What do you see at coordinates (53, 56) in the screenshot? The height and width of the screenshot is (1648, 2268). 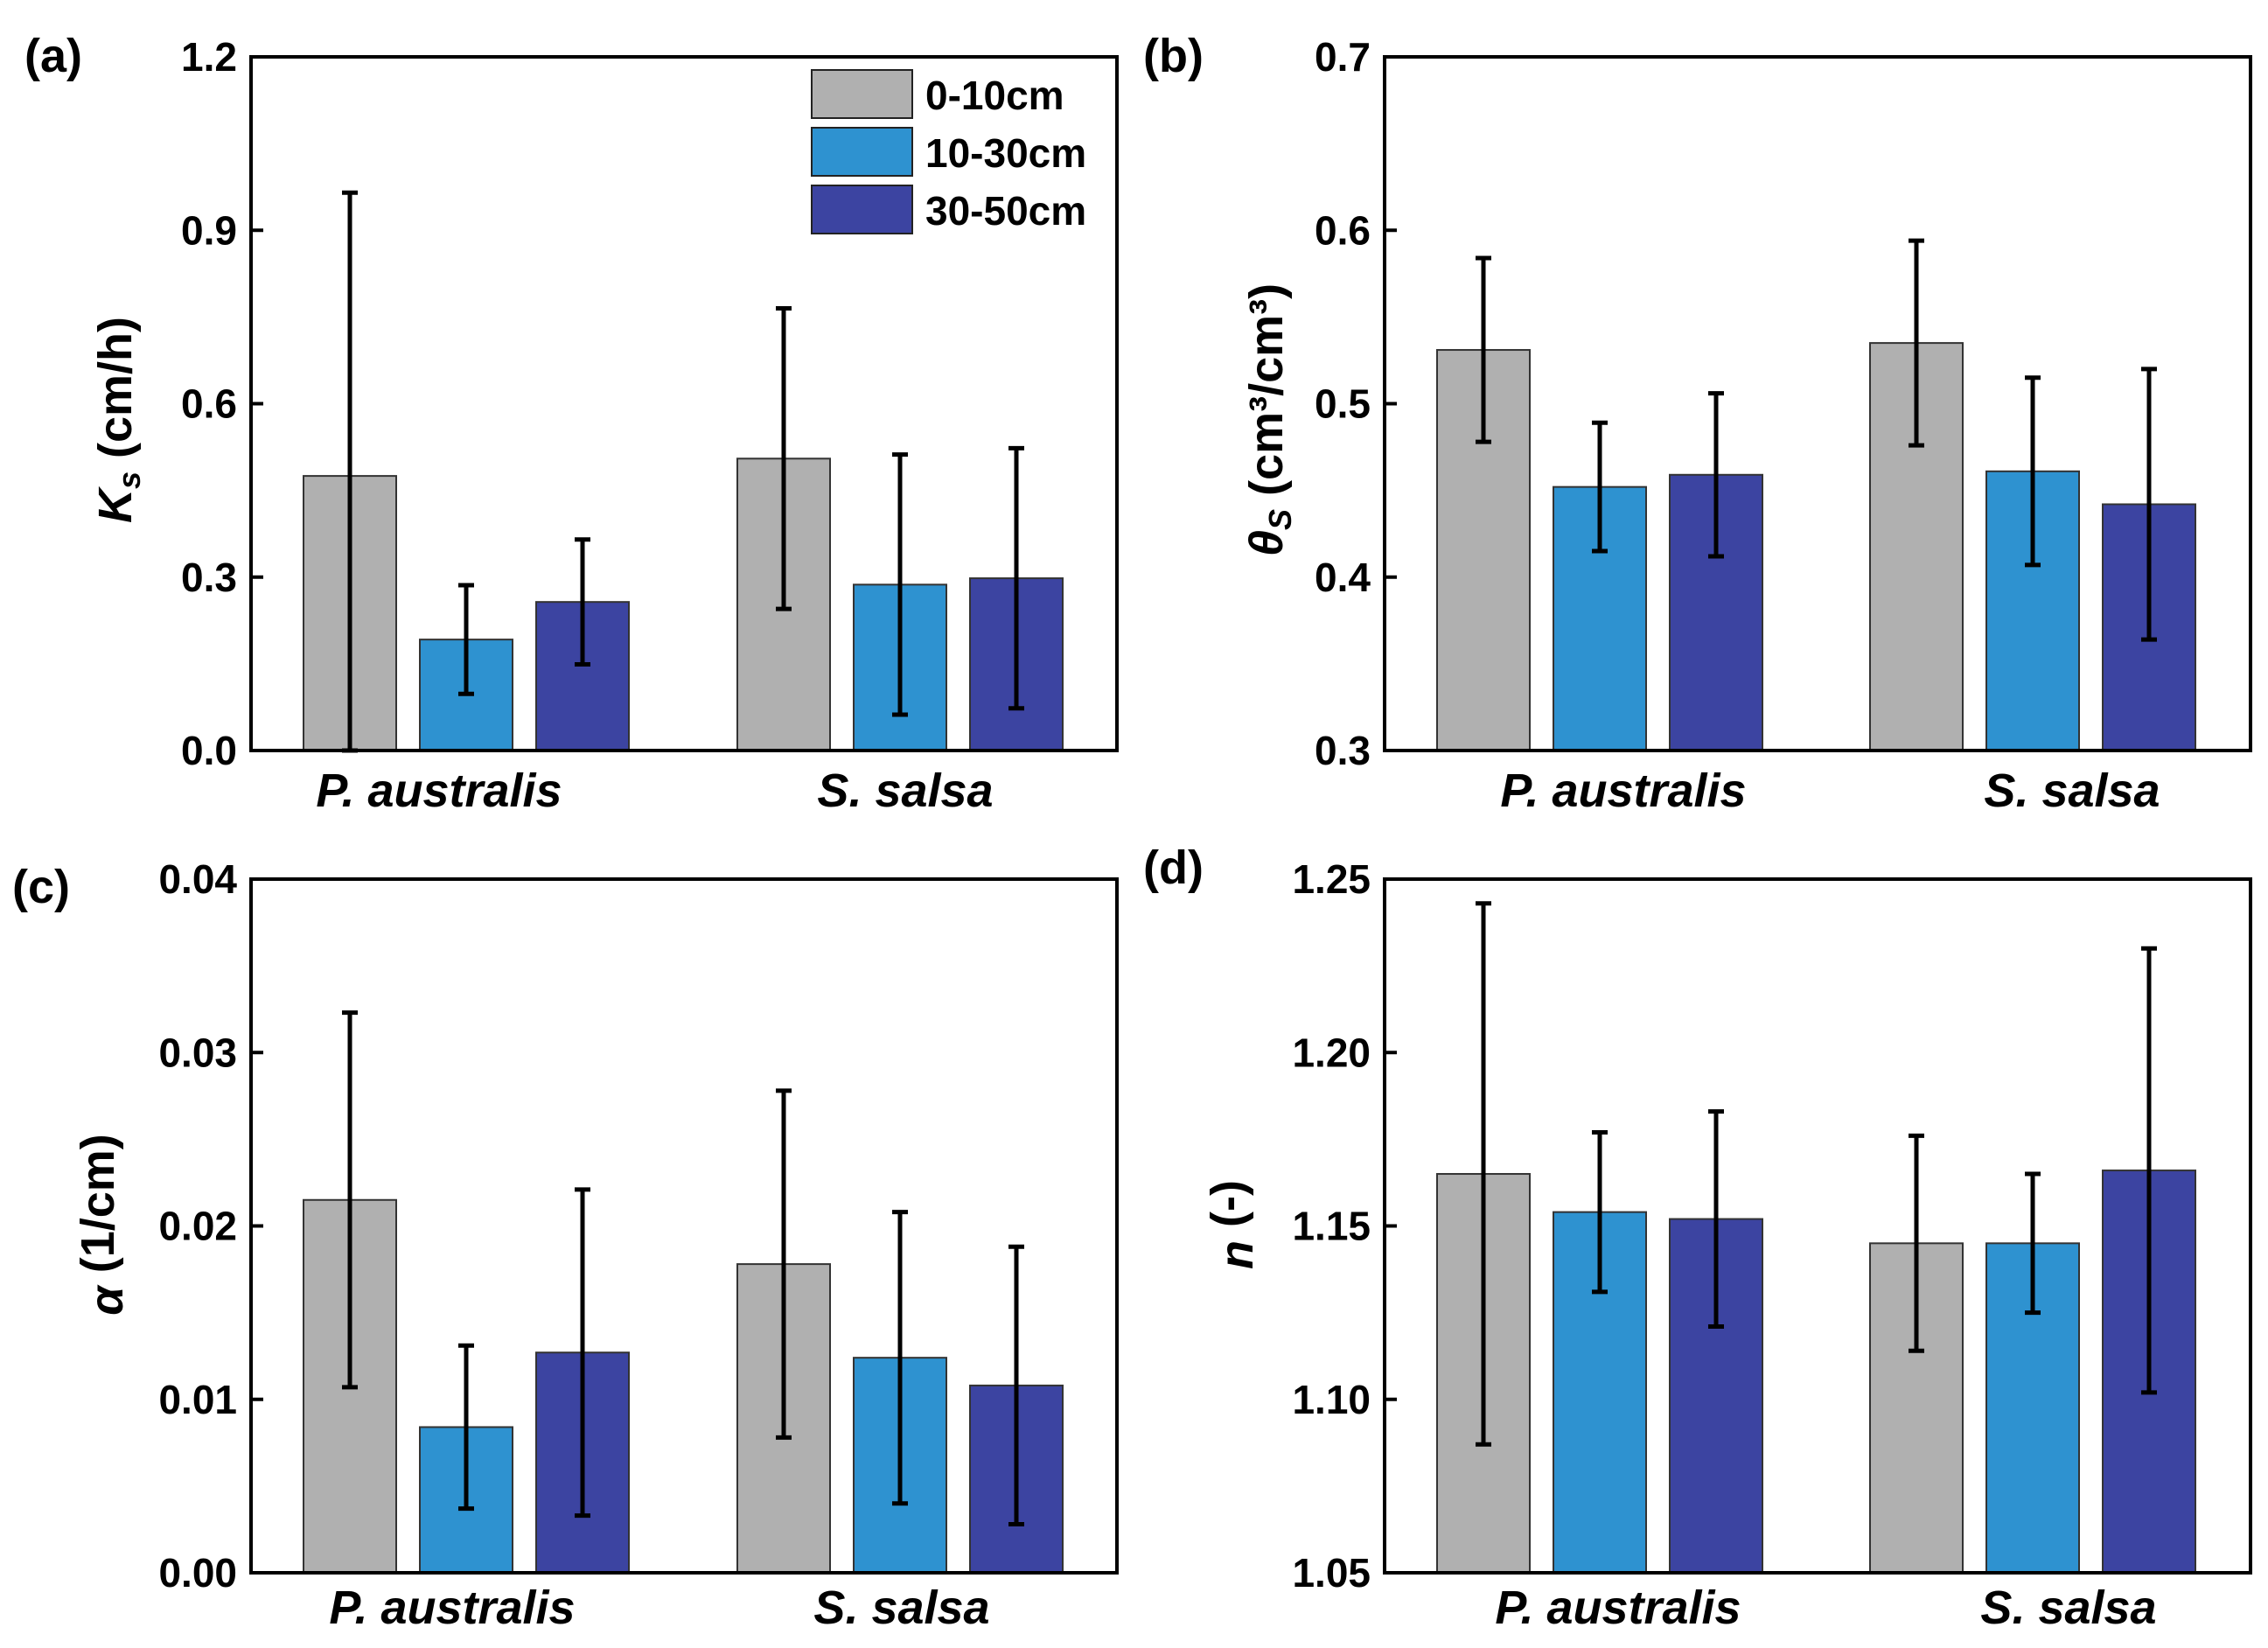 I see `panel-a-label: (a)` at bounding box center [53, 56].